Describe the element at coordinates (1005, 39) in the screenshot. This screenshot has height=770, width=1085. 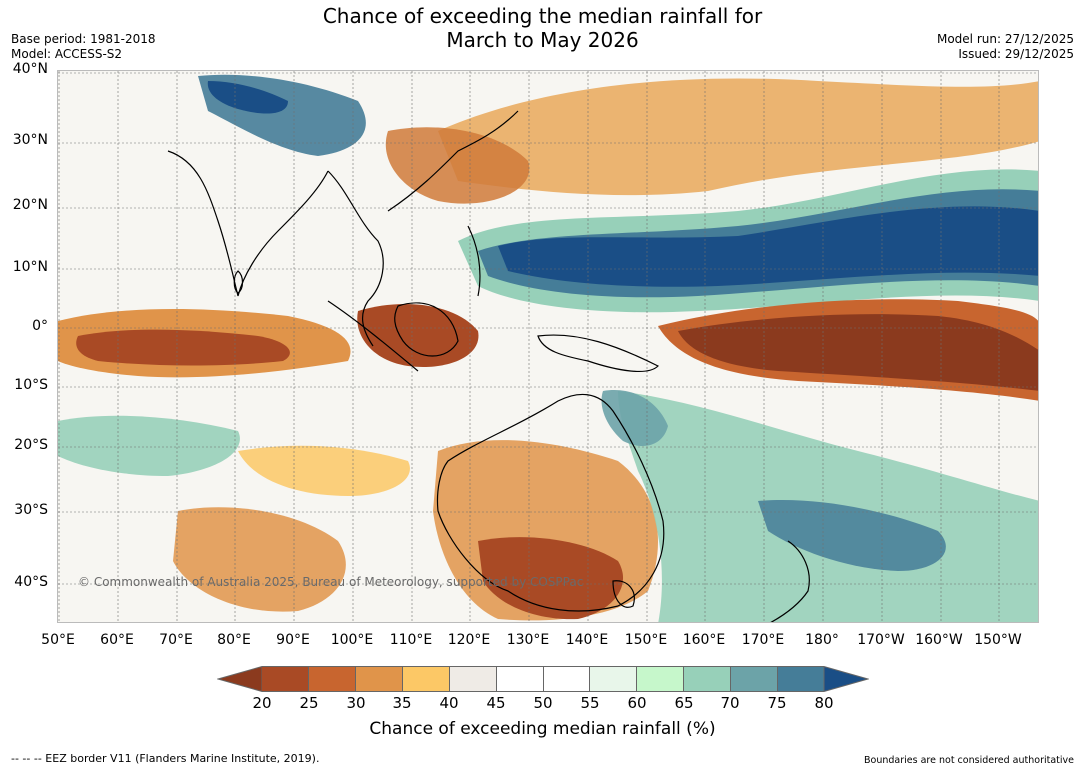
I see `model-run: Model run: 27/12/2025` at that location.